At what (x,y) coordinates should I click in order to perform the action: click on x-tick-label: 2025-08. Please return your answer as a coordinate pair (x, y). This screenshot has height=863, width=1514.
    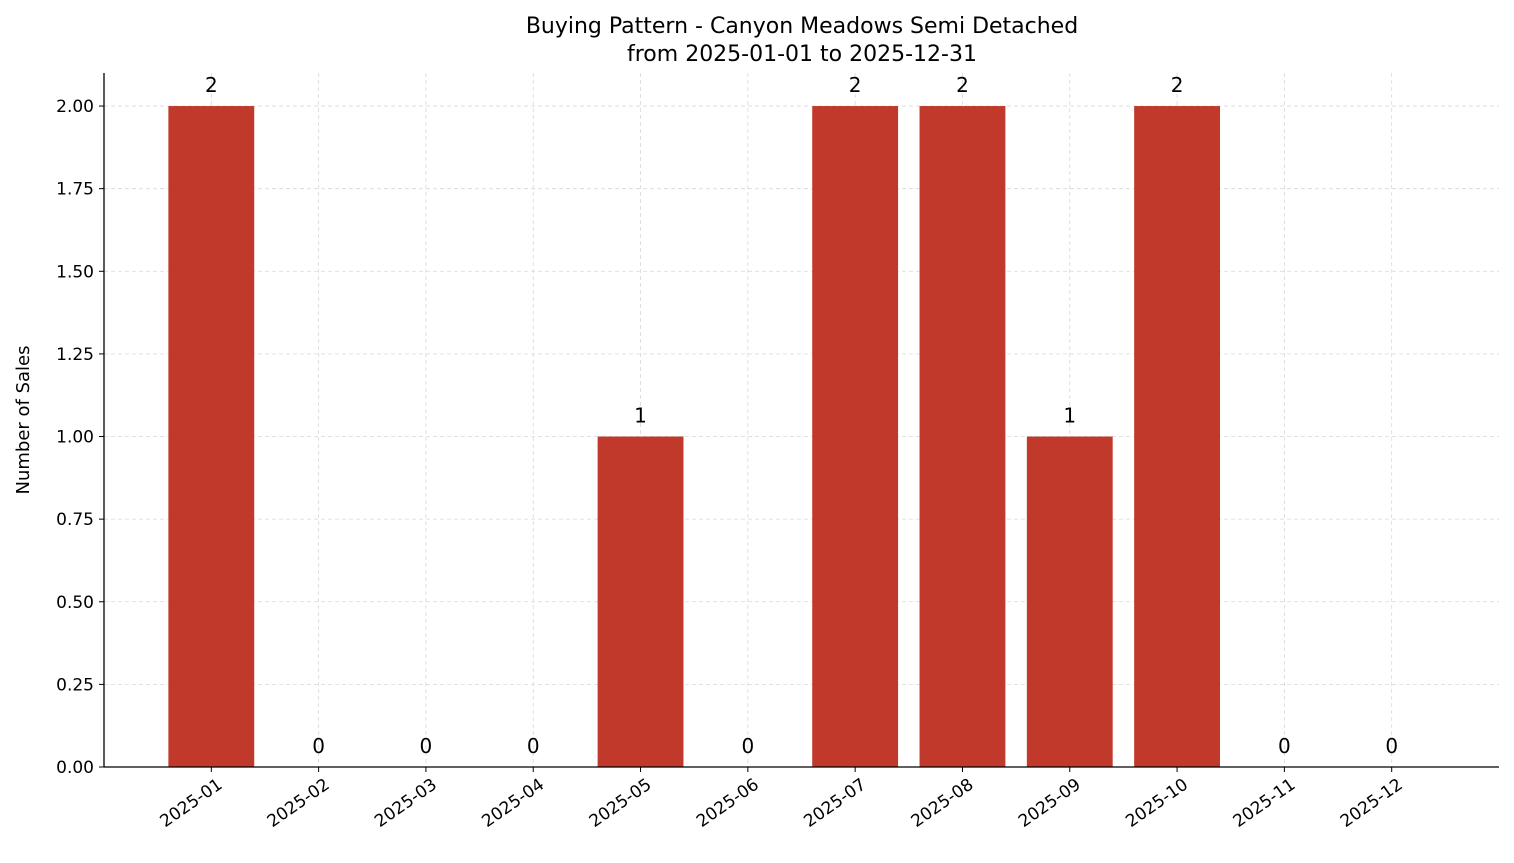
    Looking at the image, I should click on (943, 803).